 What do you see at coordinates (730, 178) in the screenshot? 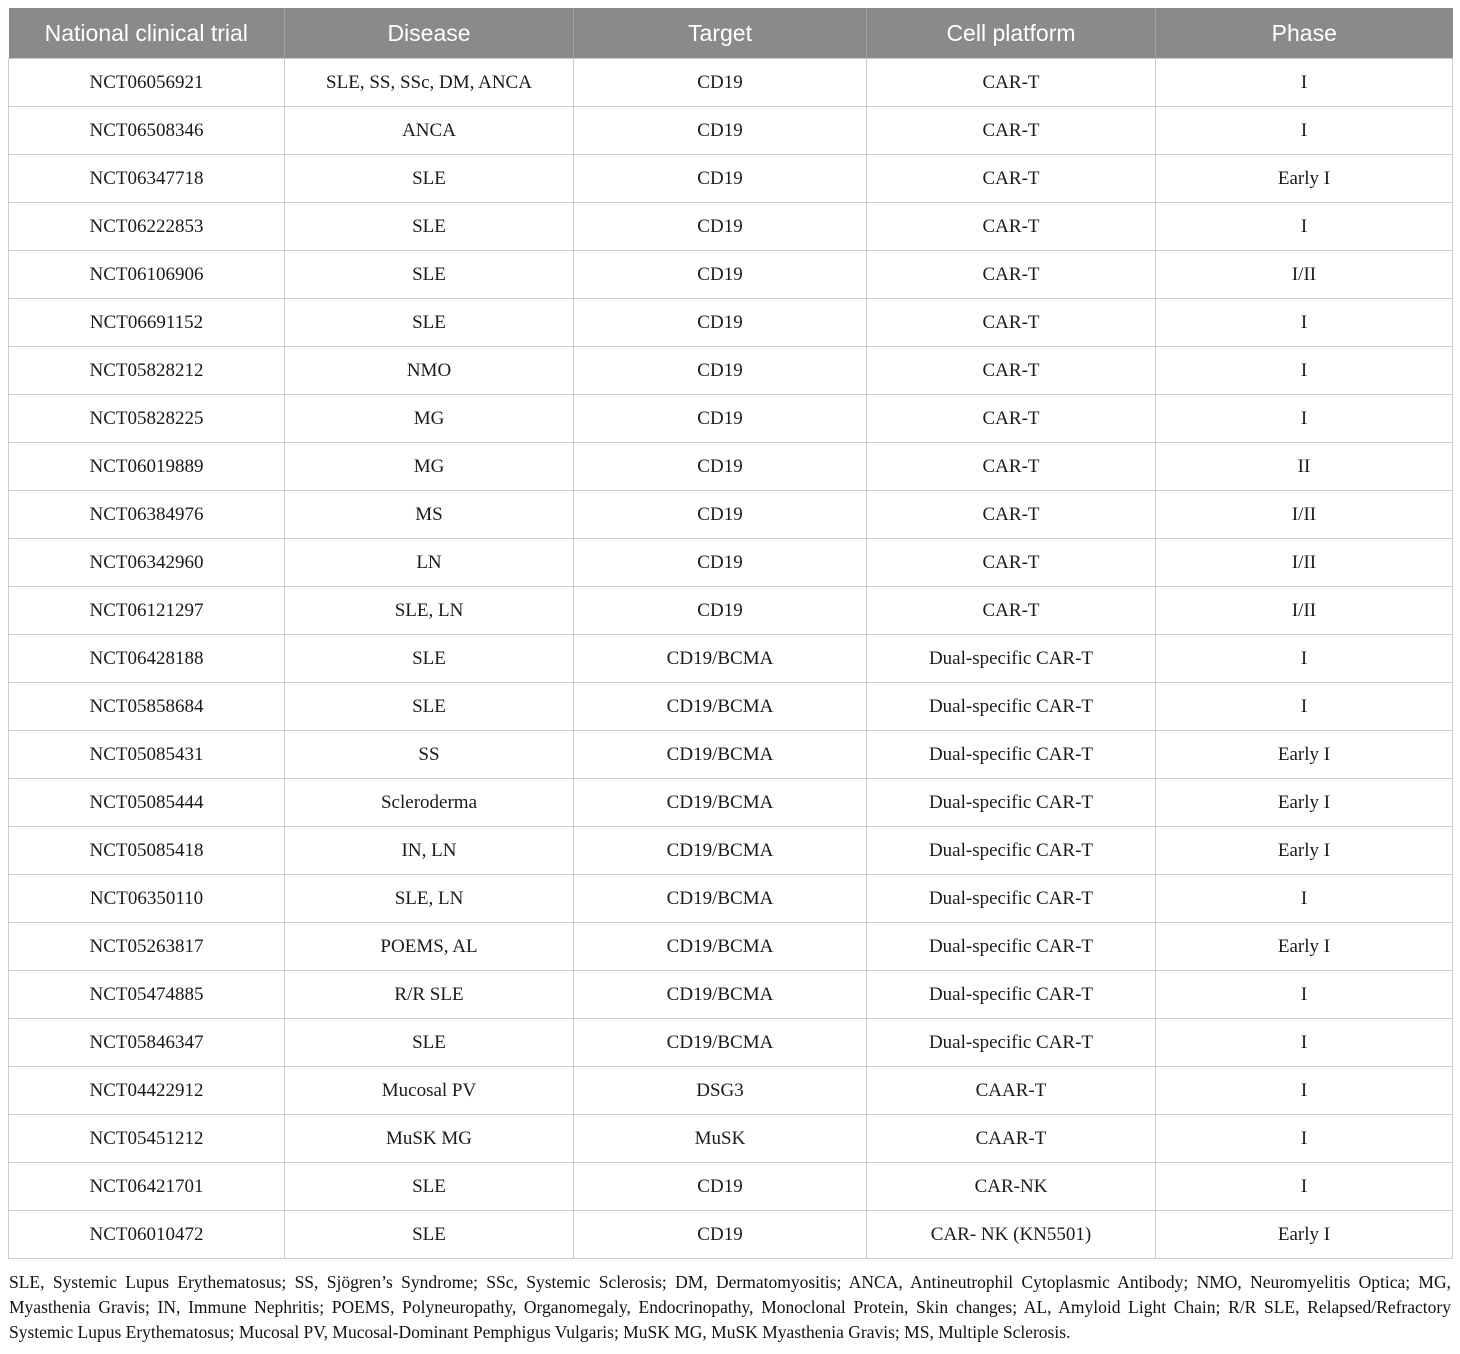
I see `table-row: NCT06347718 SLE CD19 CAR-T Early I` at bounding box center [730, 178].